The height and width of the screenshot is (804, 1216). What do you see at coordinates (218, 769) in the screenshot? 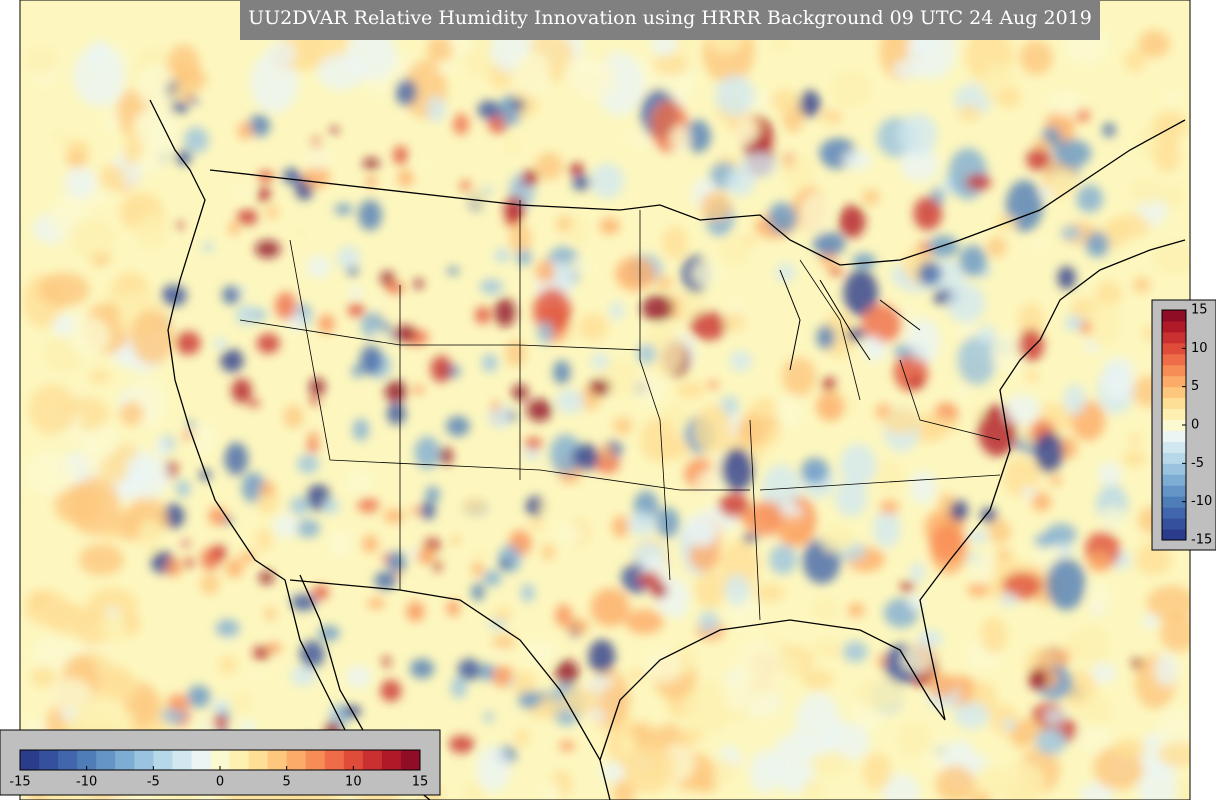
I see `colorbar-bottom: -15 -10 -5 0 5 10 15` at bounding box center [218, 769].